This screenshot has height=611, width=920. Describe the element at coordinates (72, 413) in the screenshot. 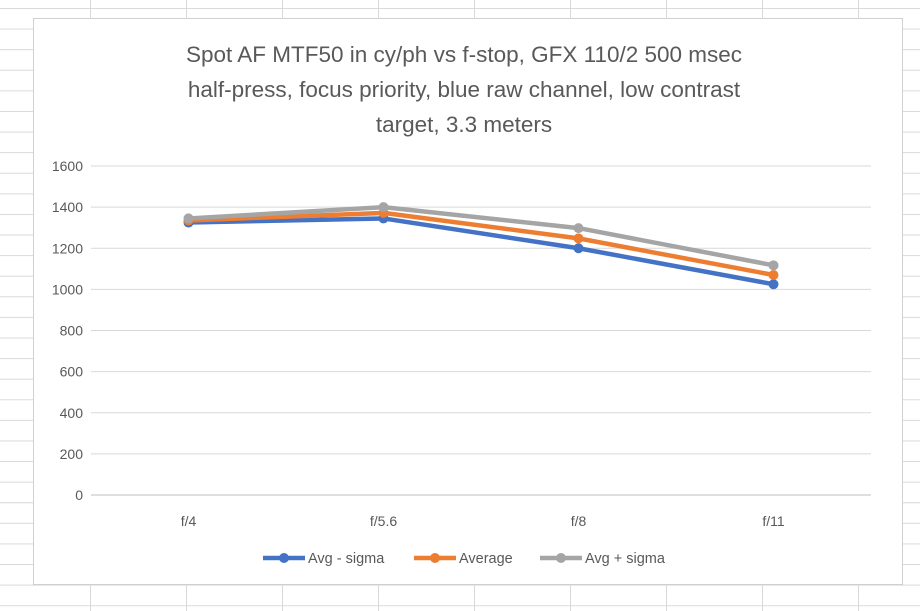

I see `y-tick-label: 400` at that location.